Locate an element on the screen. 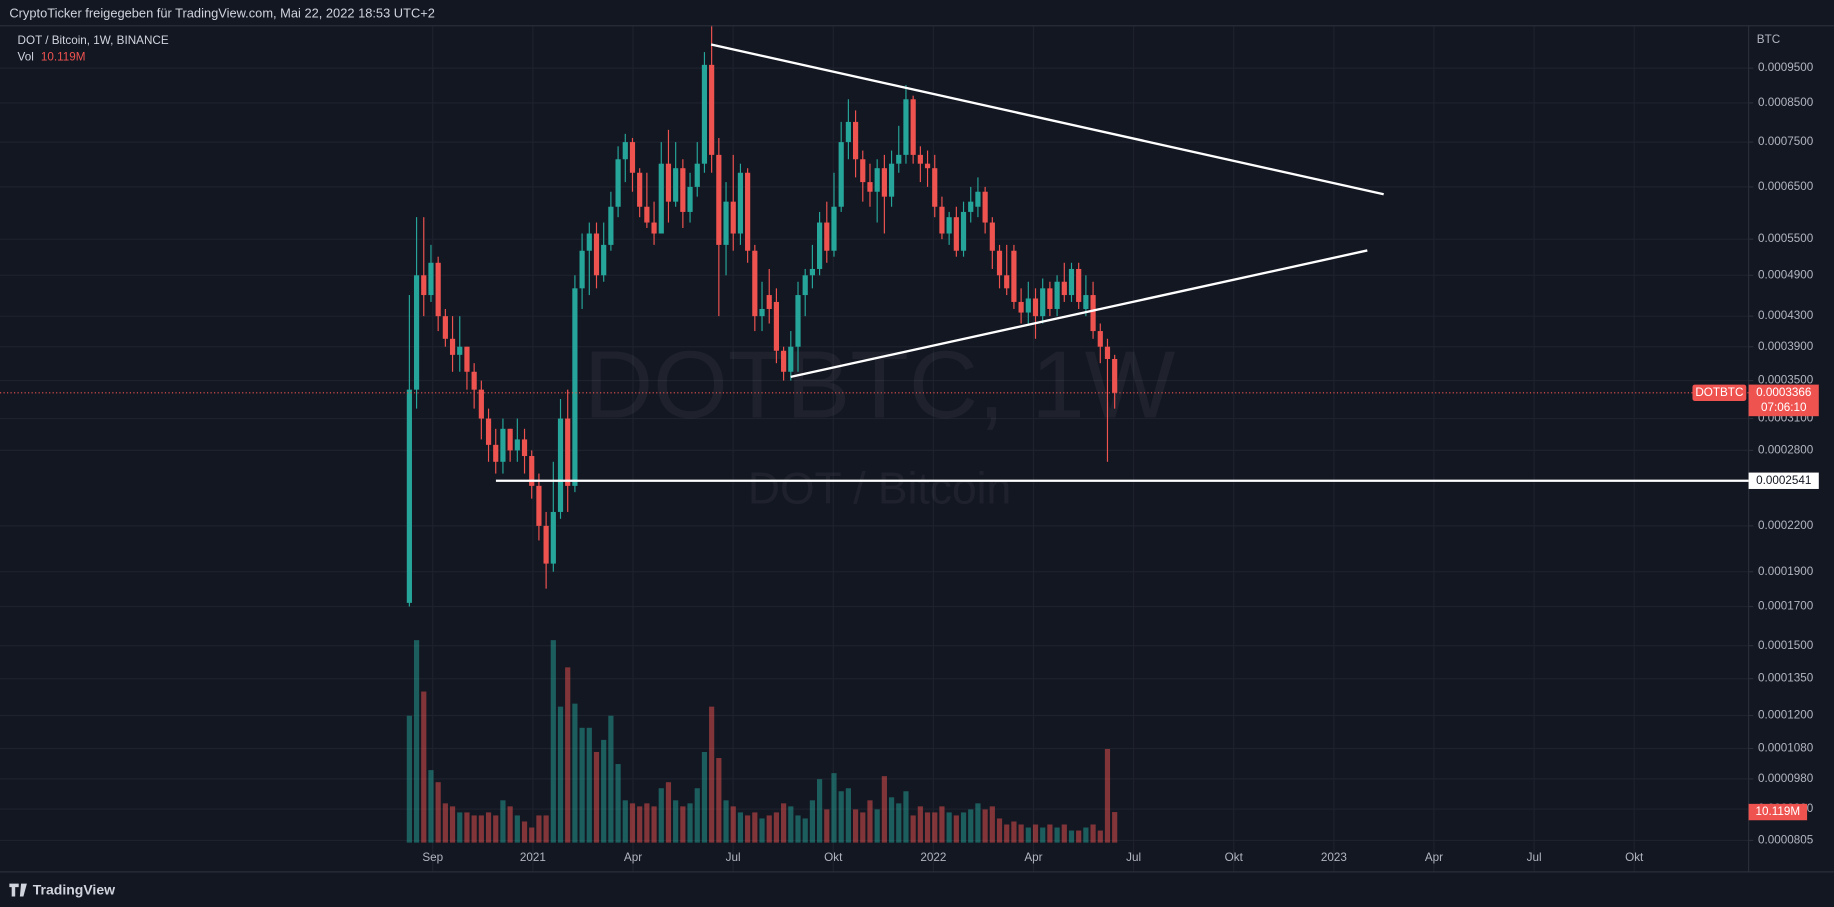 This screenshot has width=1834, height=907. y-tick-label: 0.0001900 is located at coordinates (1786, 571).